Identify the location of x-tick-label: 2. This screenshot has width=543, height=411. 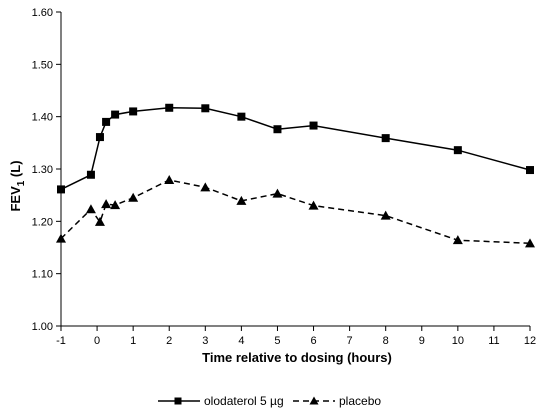
(169, 341).